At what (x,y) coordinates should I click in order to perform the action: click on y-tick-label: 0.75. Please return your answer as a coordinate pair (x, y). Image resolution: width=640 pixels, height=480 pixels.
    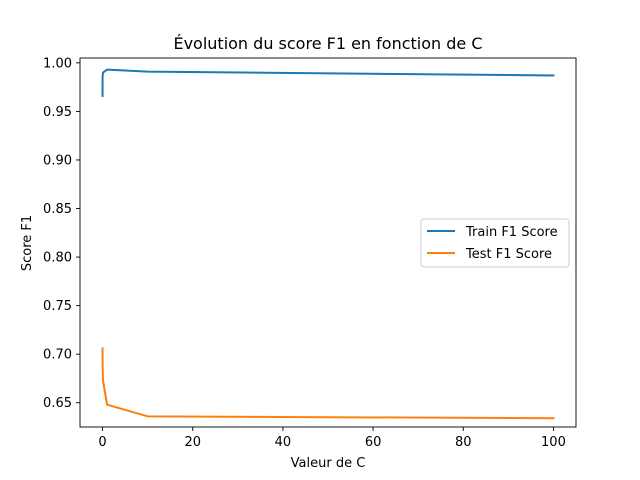
    Looking at the image, I should click on (57, 306).